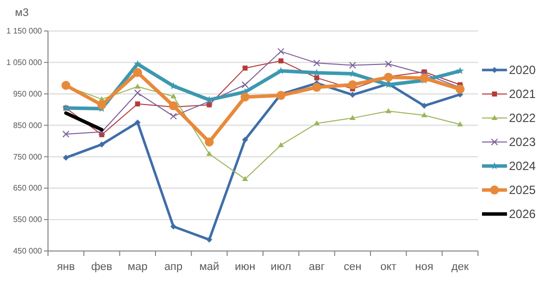  I want to click on x-tick-label: янв, so click(66, 267).